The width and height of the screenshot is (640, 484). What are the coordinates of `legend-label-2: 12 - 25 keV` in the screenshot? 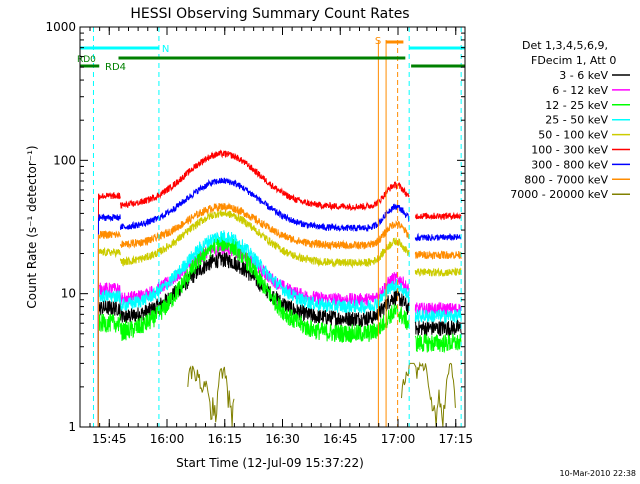 It's located at (576, 105).